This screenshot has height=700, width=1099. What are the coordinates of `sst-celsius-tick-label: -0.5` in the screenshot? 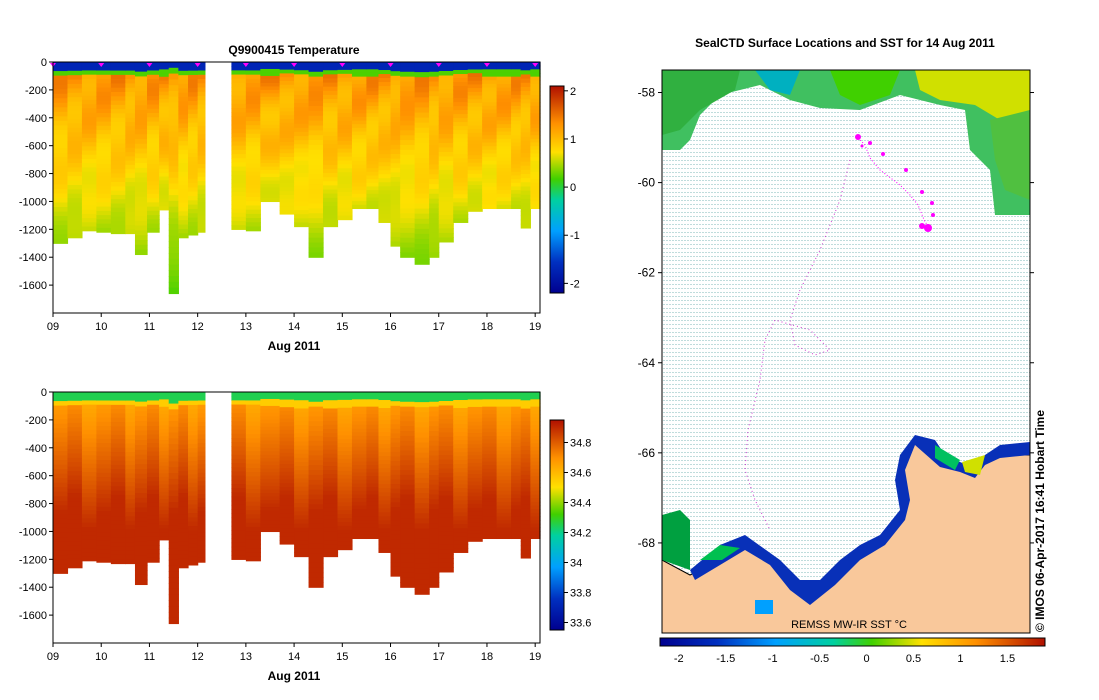 It's located at (819, 659).